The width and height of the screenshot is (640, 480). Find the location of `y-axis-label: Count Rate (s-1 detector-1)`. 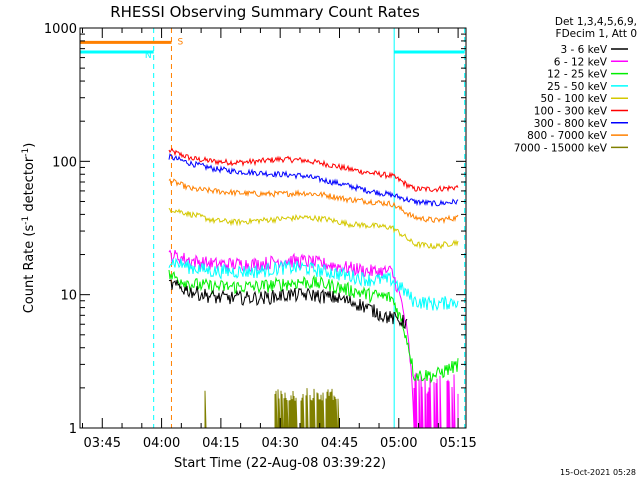

y-axis-label: Count Rate (s-1 detector-1) is located at coordinates (29, 228).